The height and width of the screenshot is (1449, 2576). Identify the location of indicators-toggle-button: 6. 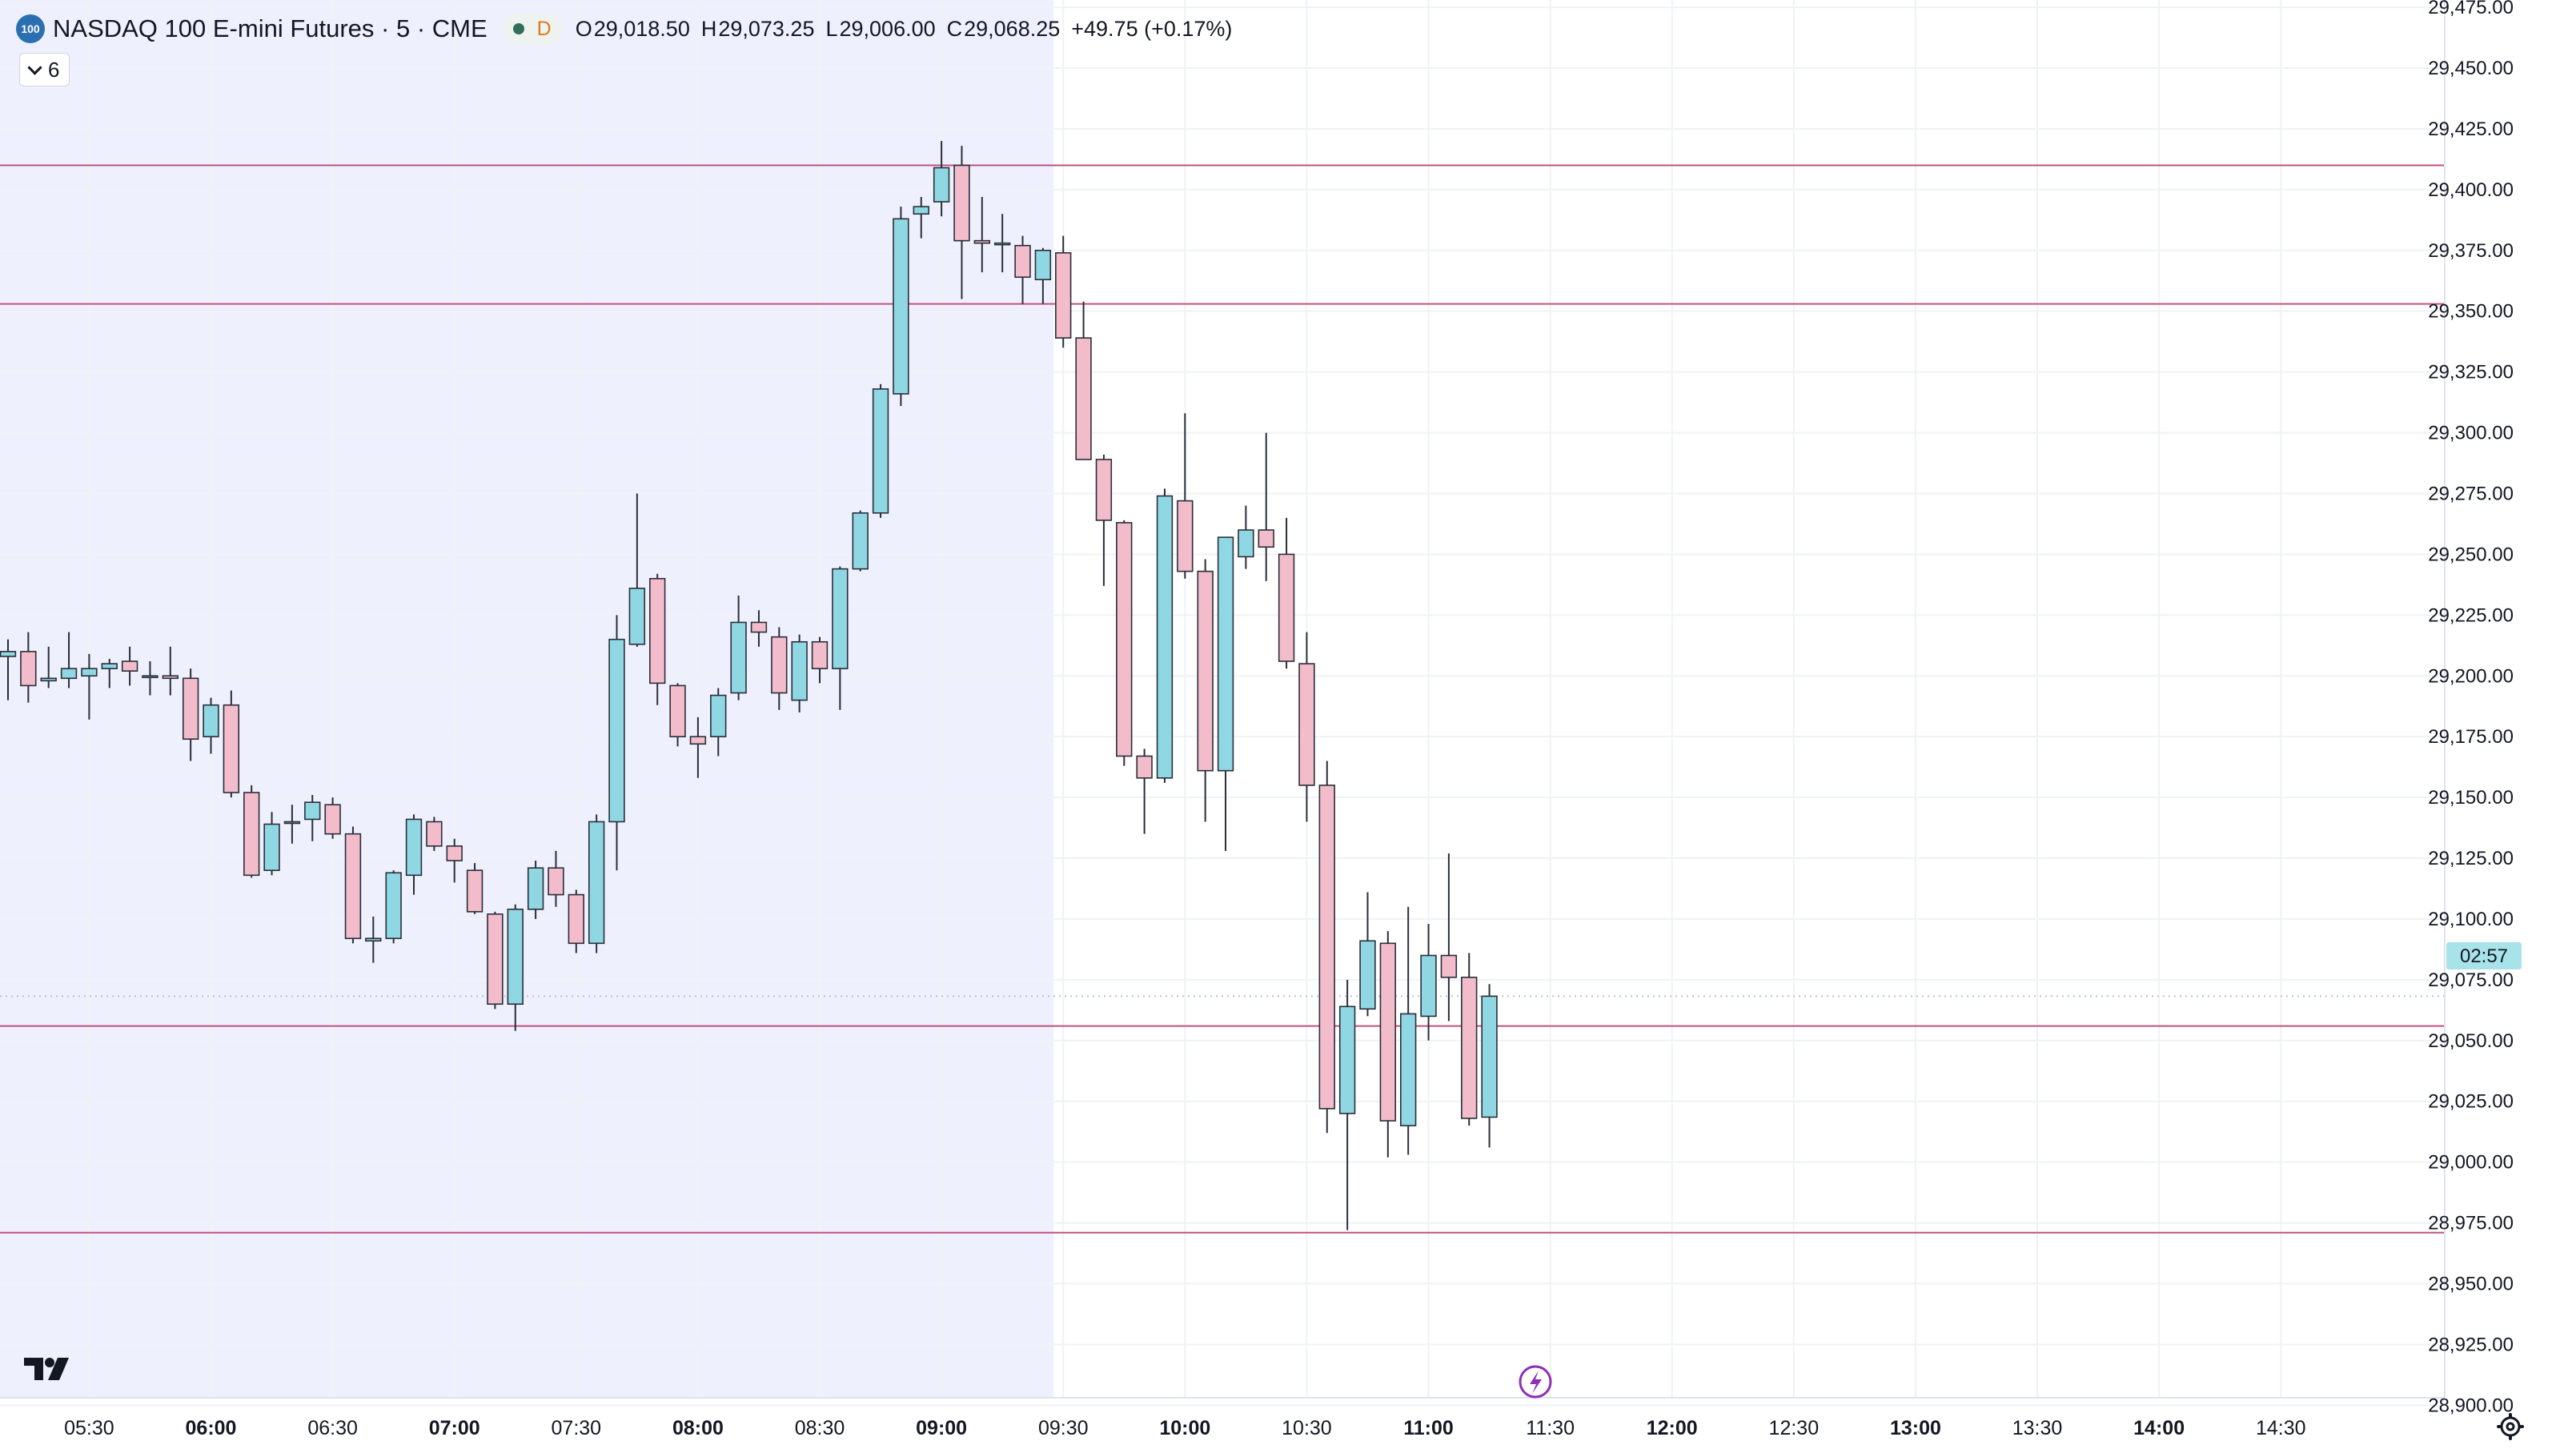
(44, 70).